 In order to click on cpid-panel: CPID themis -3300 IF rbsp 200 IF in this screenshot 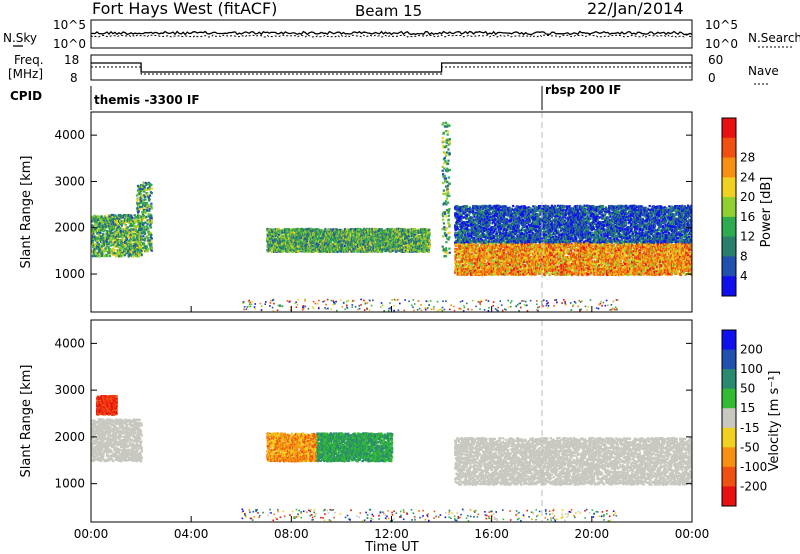, I will do `click(315, 96)`.